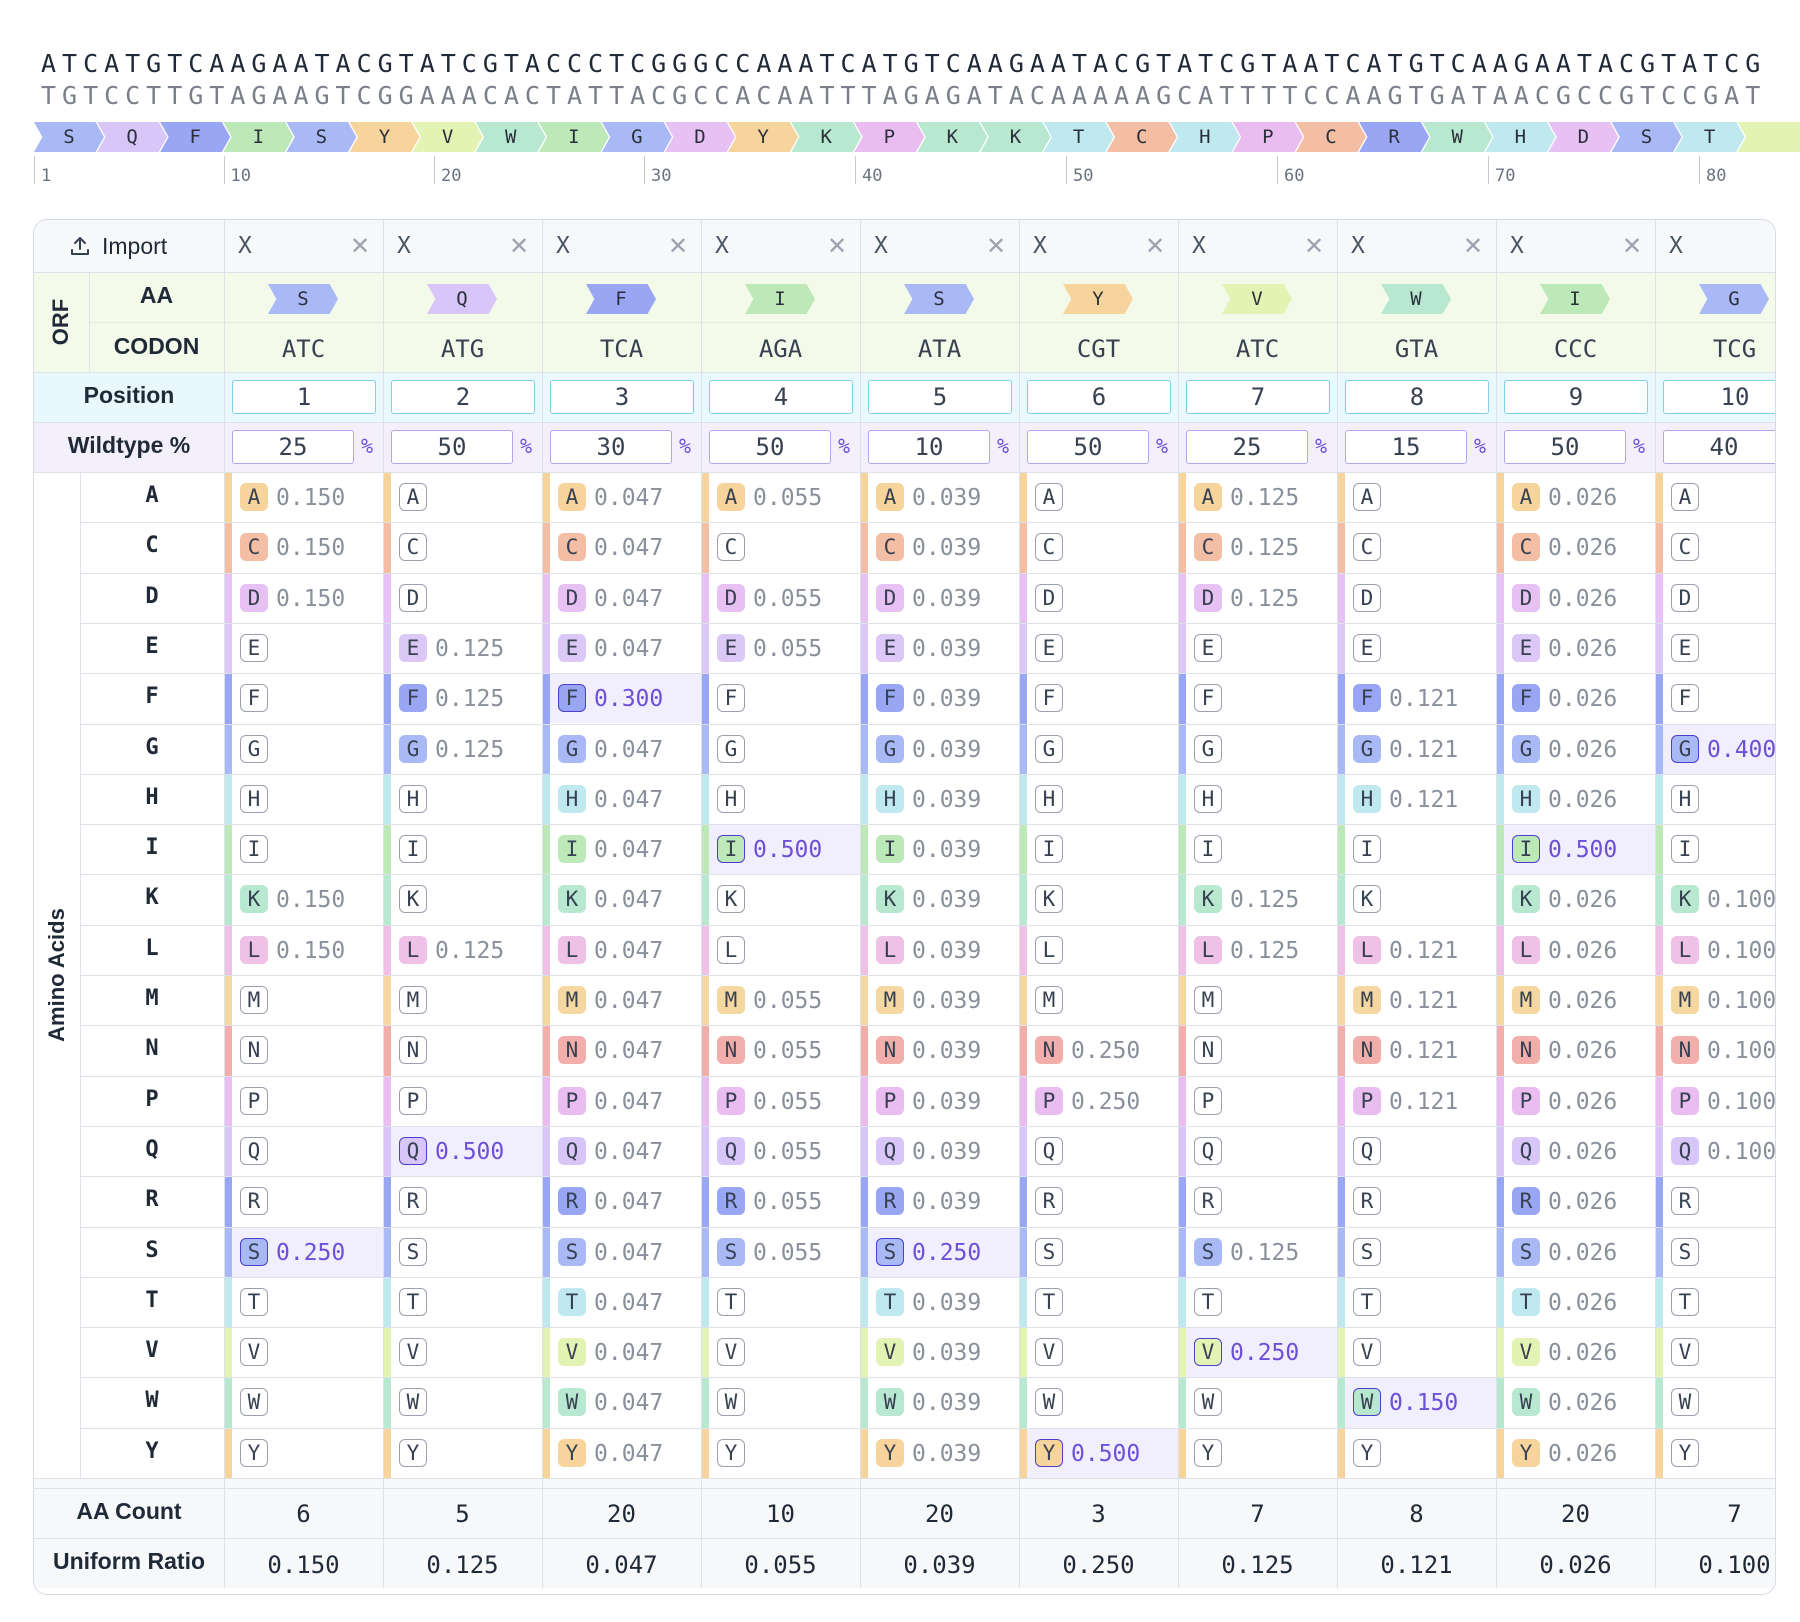 Image resolution: width=1800 pixels, height=1622 pixels. Describe the element at coordinates (940, 397) in the screenshot. I see `position-input: 5` at that location.